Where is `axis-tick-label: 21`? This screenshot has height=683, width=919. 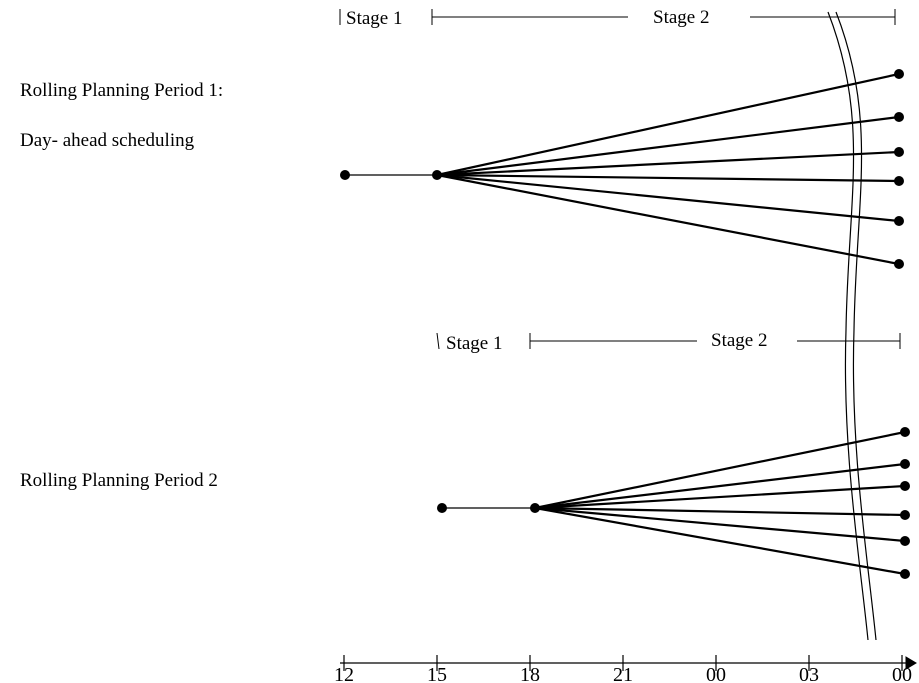
axis-tick-label: 21 is located at coordinates (623, 673).